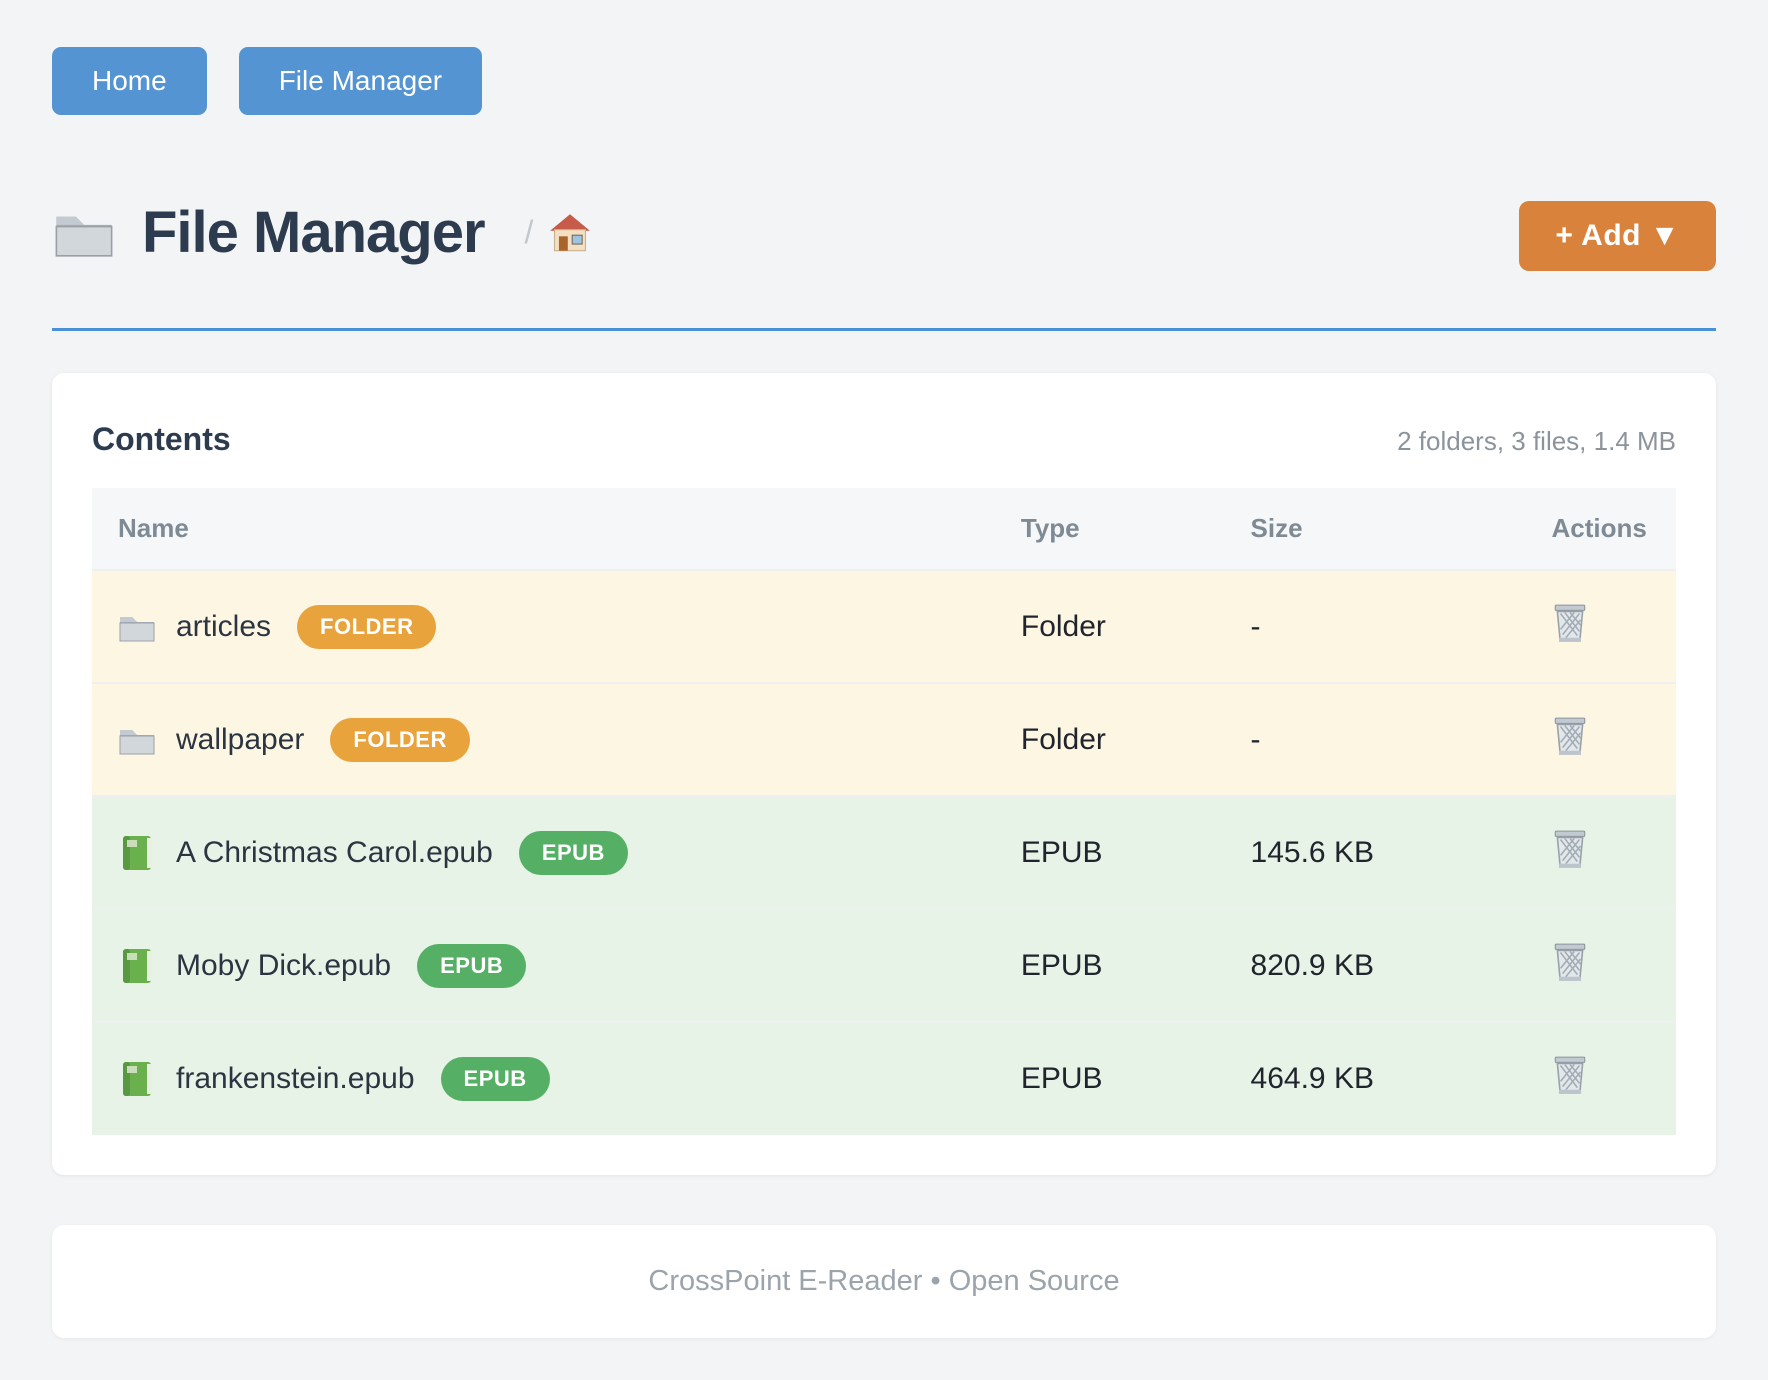  Describe the element at coordinates (284, 965) in the screenshot. I see `file-name-link: Moby Dick.epub` at that location.